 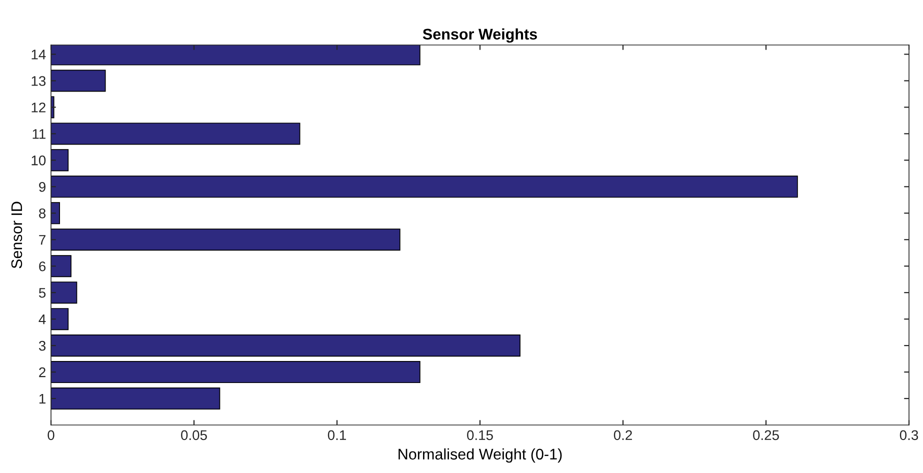 What do you see at coordinates (480, 455) in the screenshot?
I see `x-axis-title: Normalised Weight (0-1)` at bounding box center [480, 455].